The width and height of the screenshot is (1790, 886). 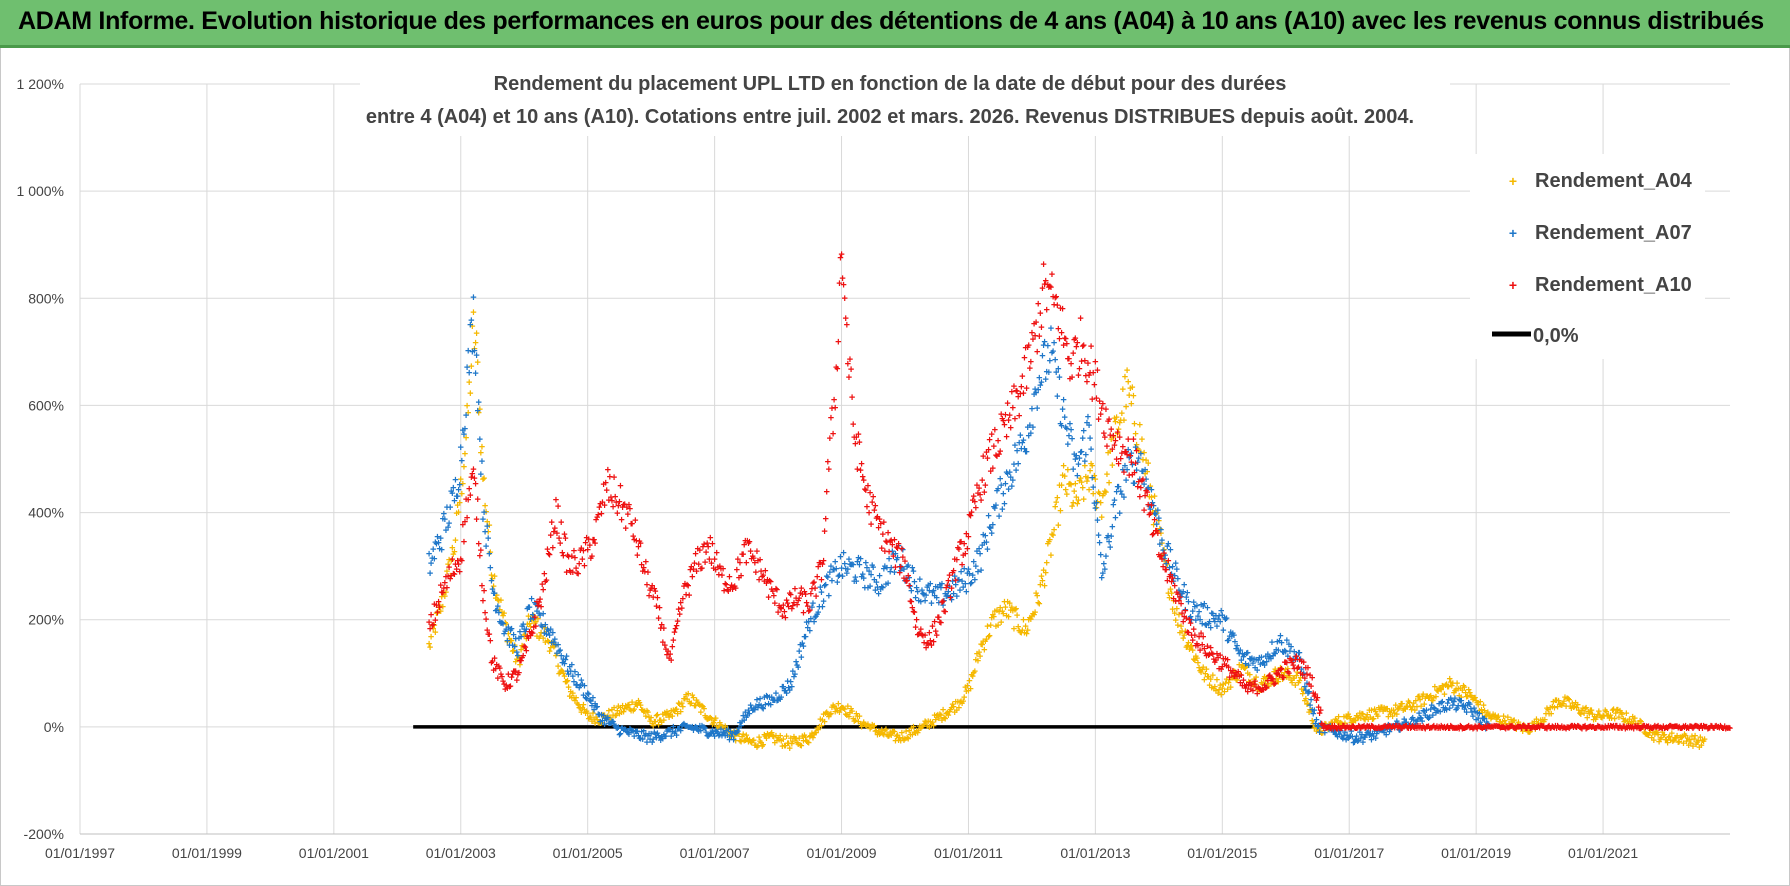 What do you see at coordinates (1513, 233) in the screenshot?
I see `legend-marker-a07: +` at bounding box center [1513, 233].